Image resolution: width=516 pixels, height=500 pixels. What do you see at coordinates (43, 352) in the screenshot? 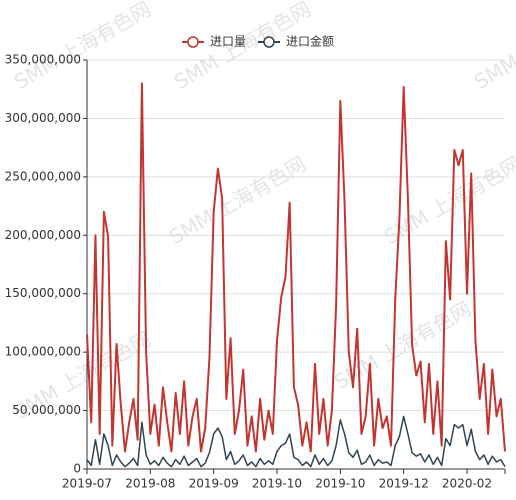
I see `y-tick-label: 100,000,000` at bounding box center [43, 352].